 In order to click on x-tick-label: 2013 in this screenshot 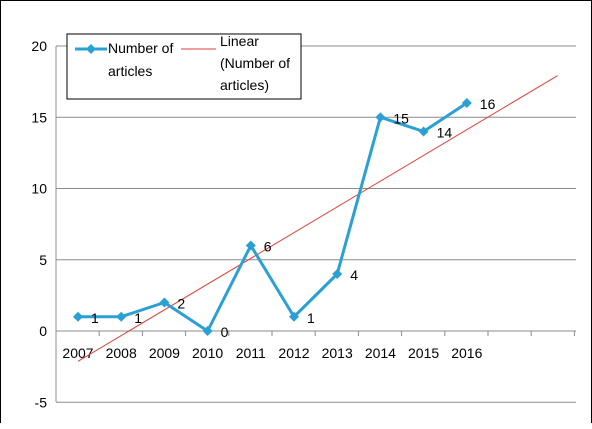, I will do `click(337, 353)`.